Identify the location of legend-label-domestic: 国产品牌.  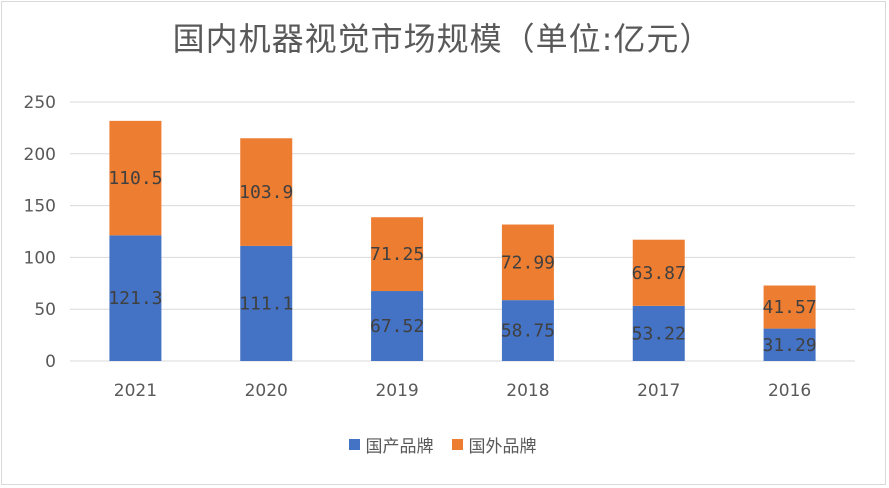
(399, 447).